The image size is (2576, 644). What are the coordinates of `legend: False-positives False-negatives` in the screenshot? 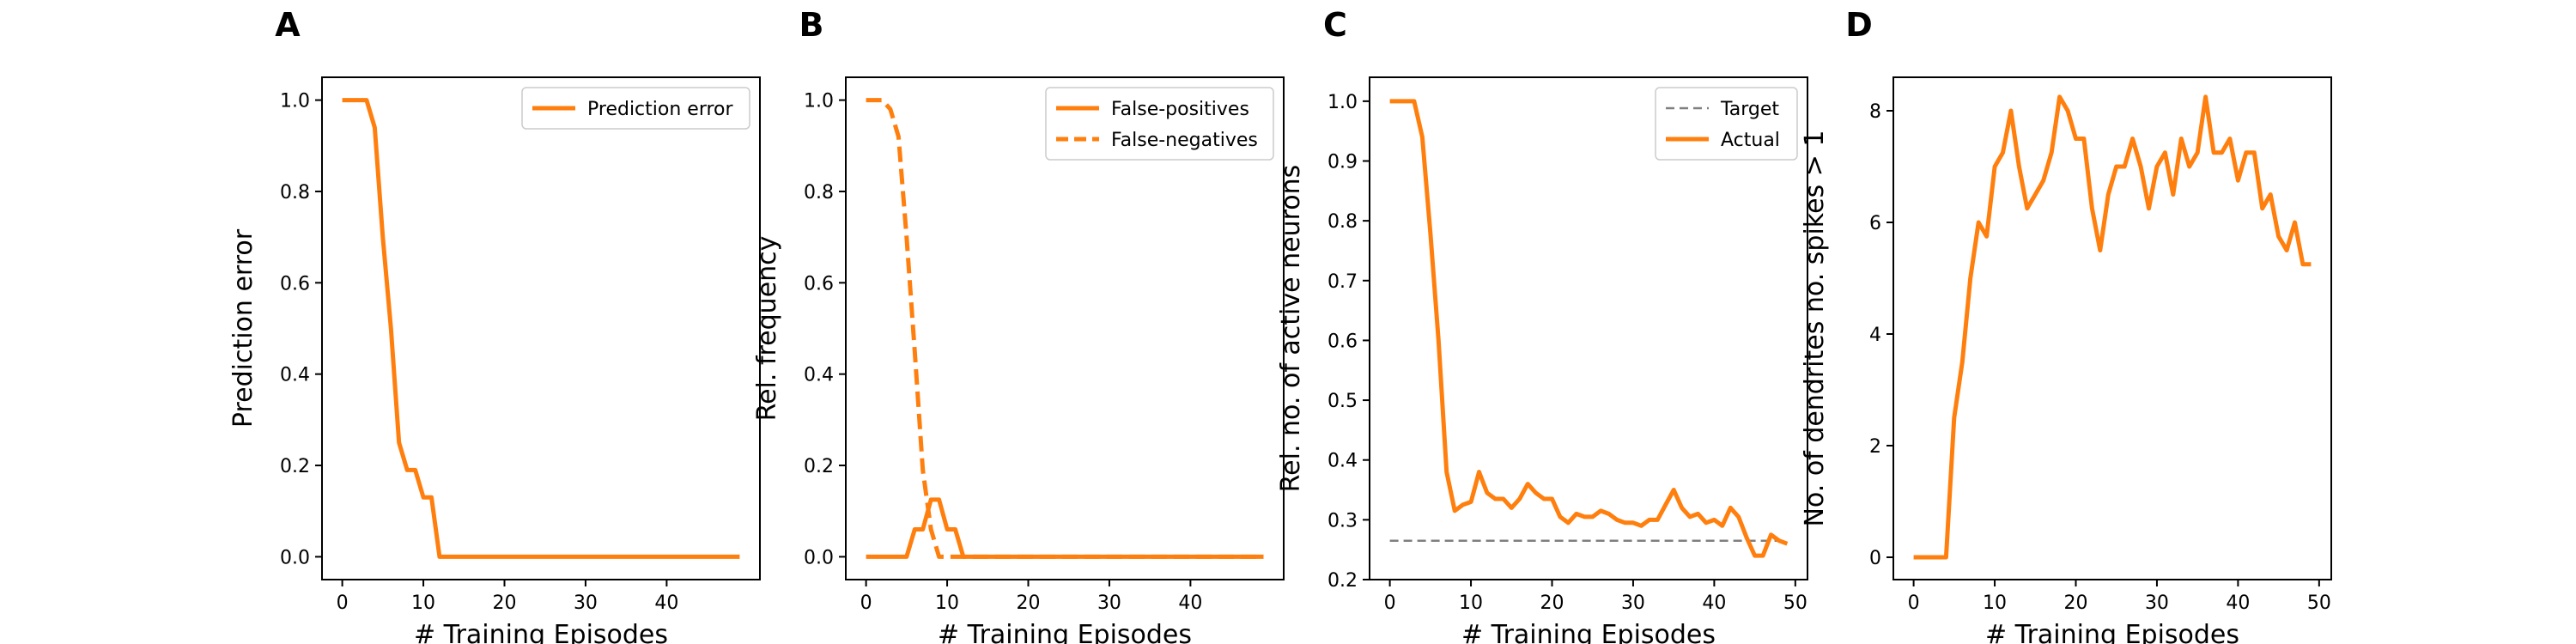 It's located at (1159, 124).